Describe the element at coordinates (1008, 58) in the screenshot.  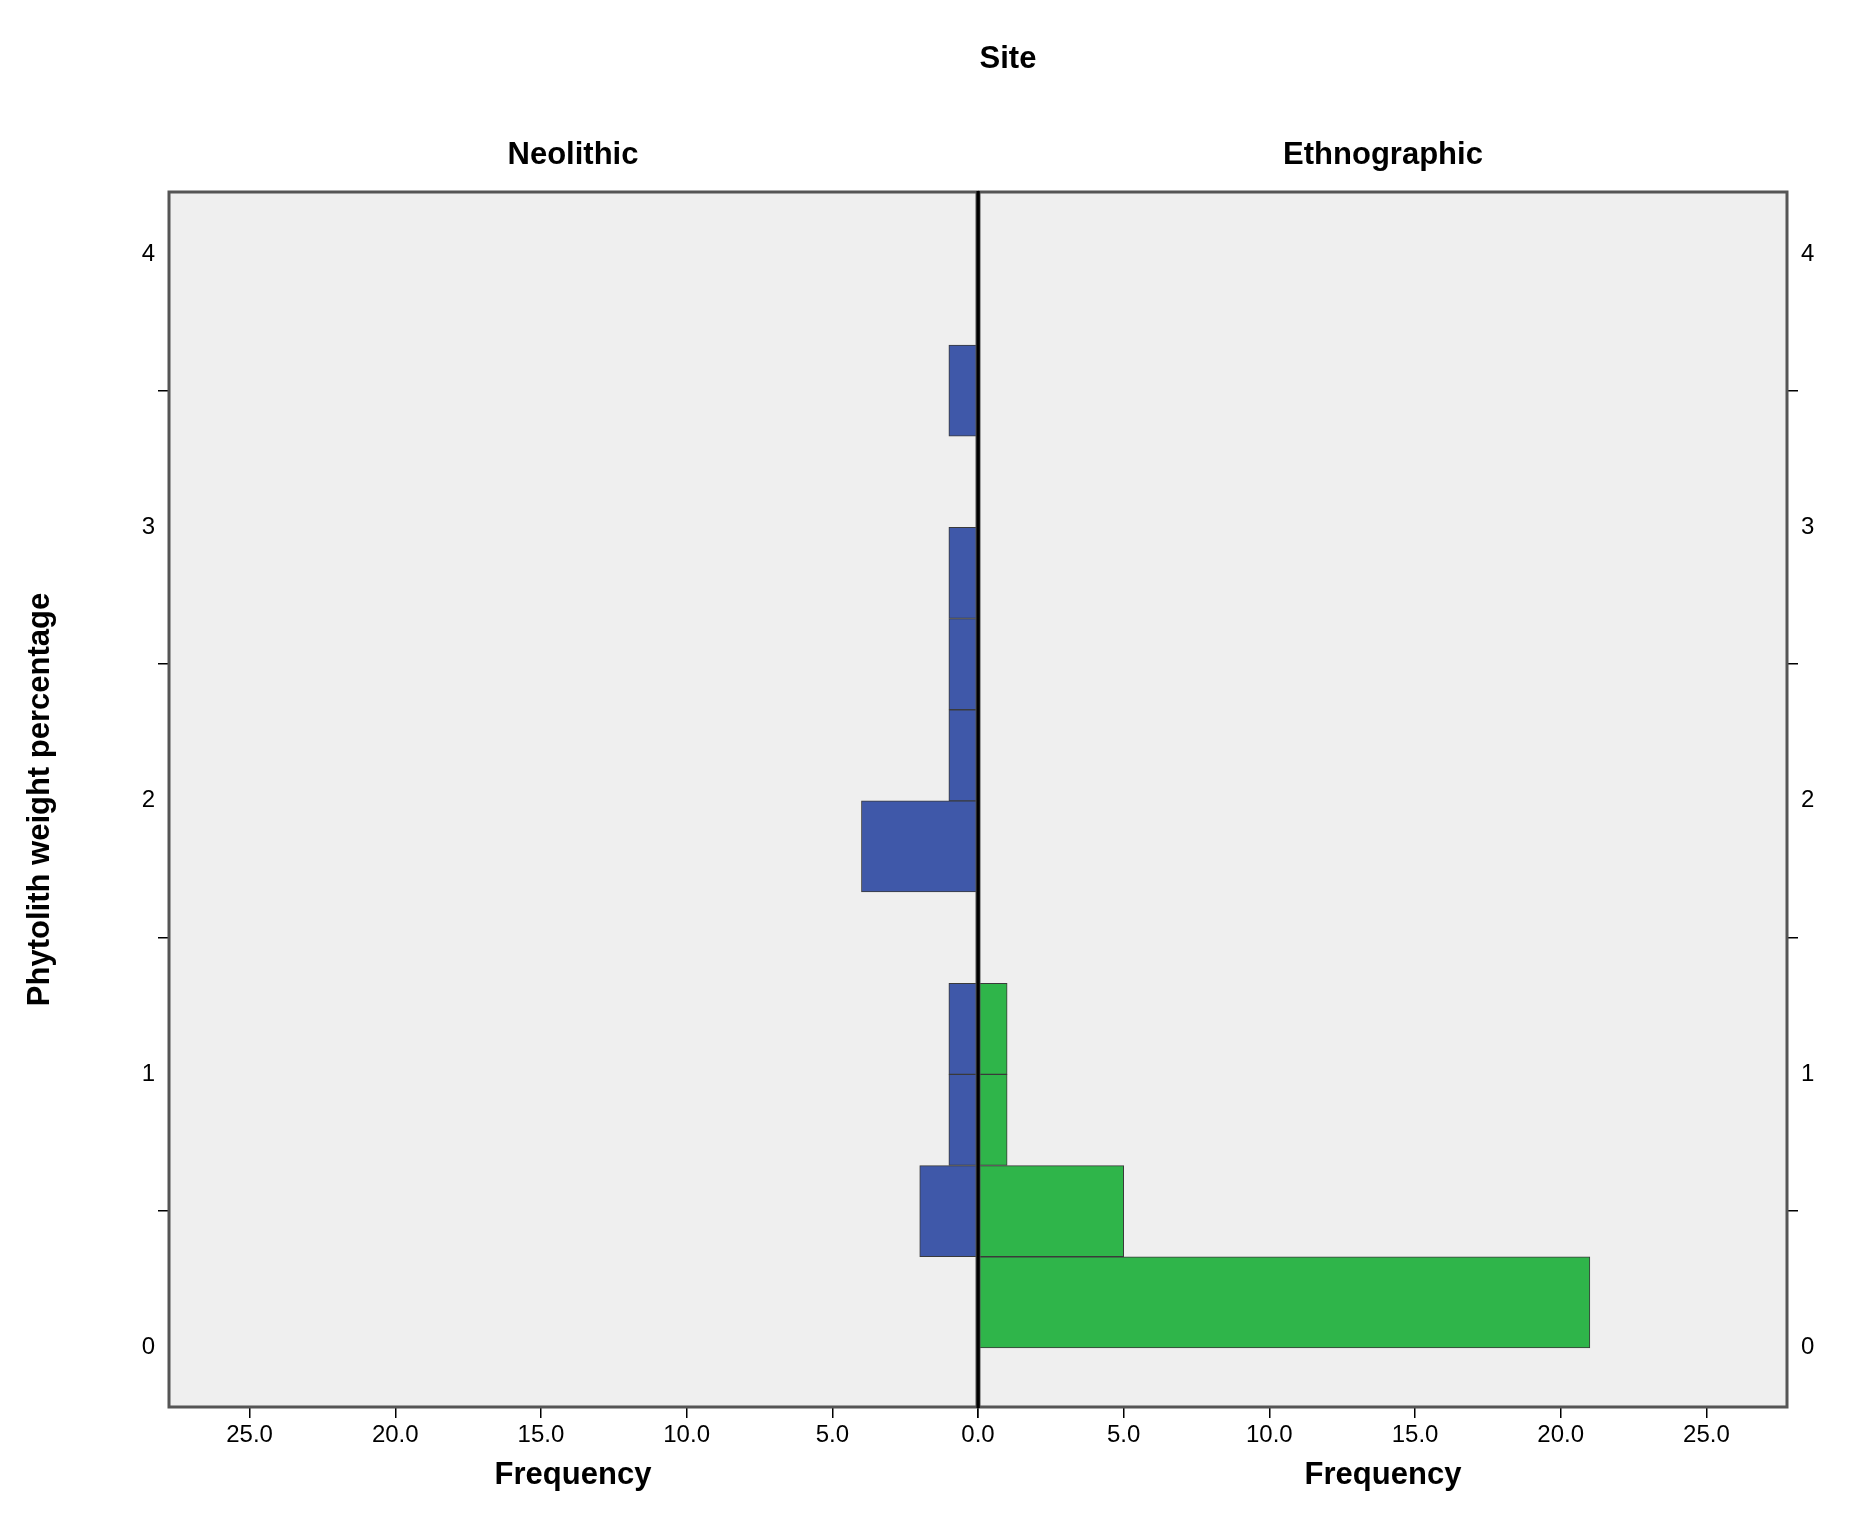
I see `text: Site` at that location.